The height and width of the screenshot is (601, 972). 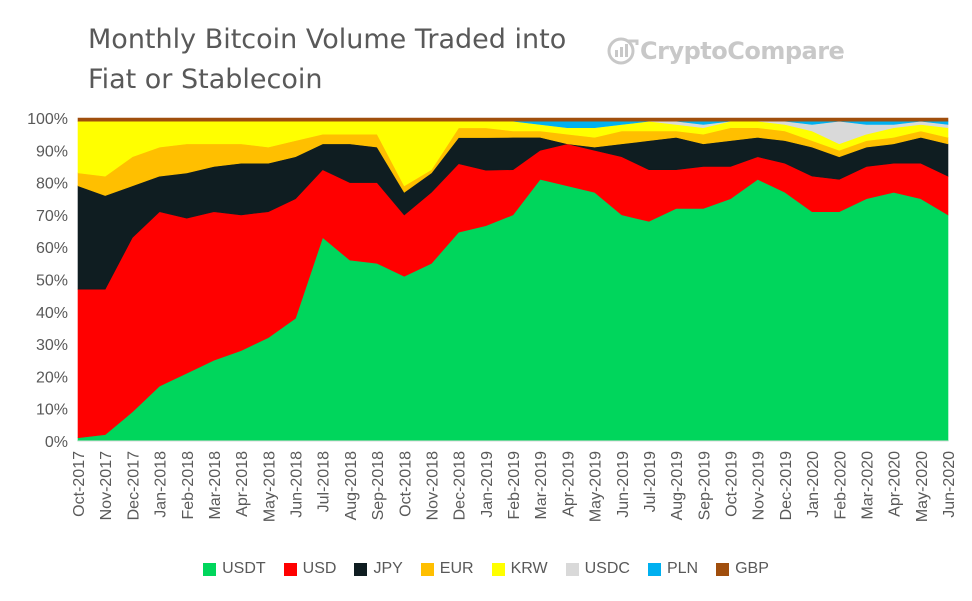 What do you see at coordinates (607, 568) in the screenshot?
I see `legend-label: USDC` at bounding box center [607, 568].